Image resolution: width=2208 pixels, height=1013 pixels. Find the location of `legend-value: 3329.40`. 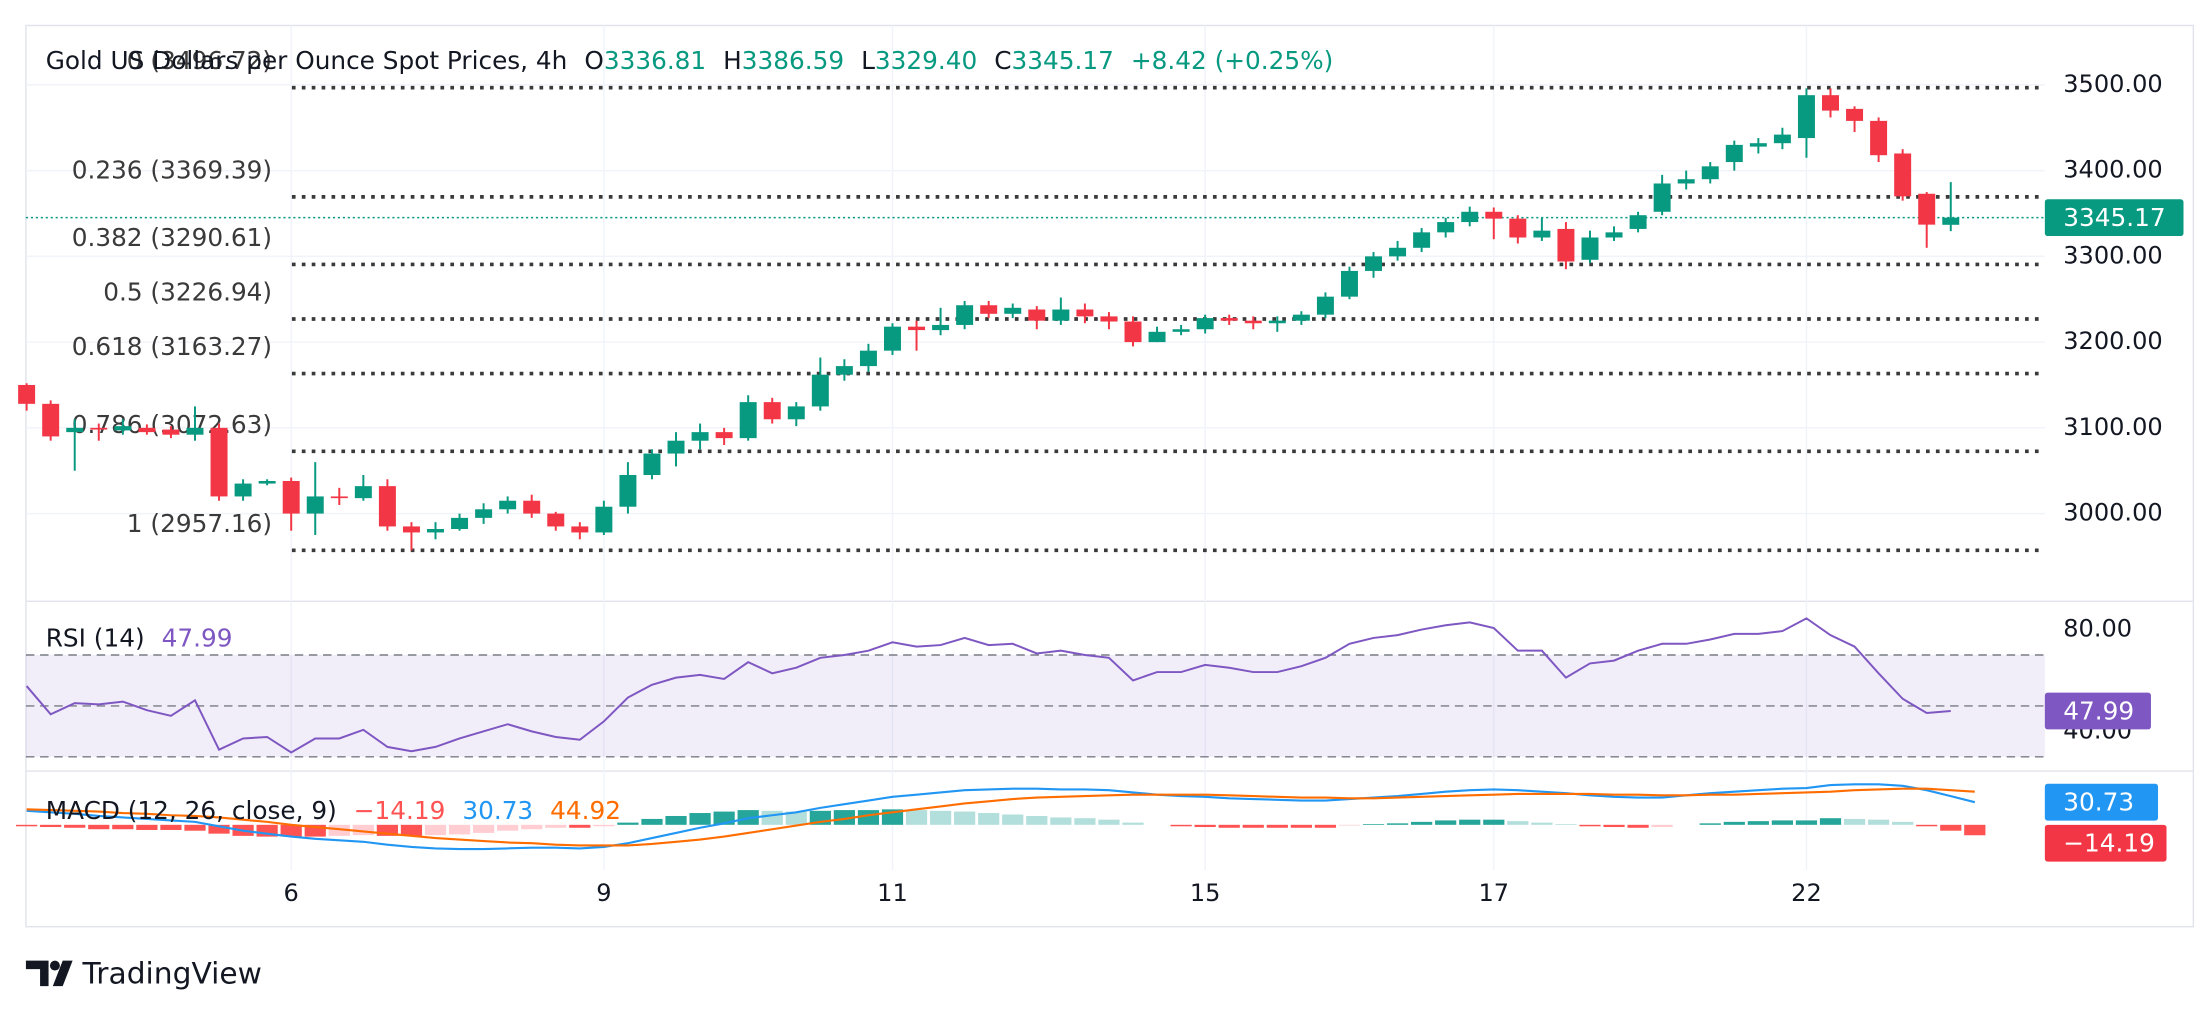

legend-value: 3329.40 is located at coordinates (926, 60).